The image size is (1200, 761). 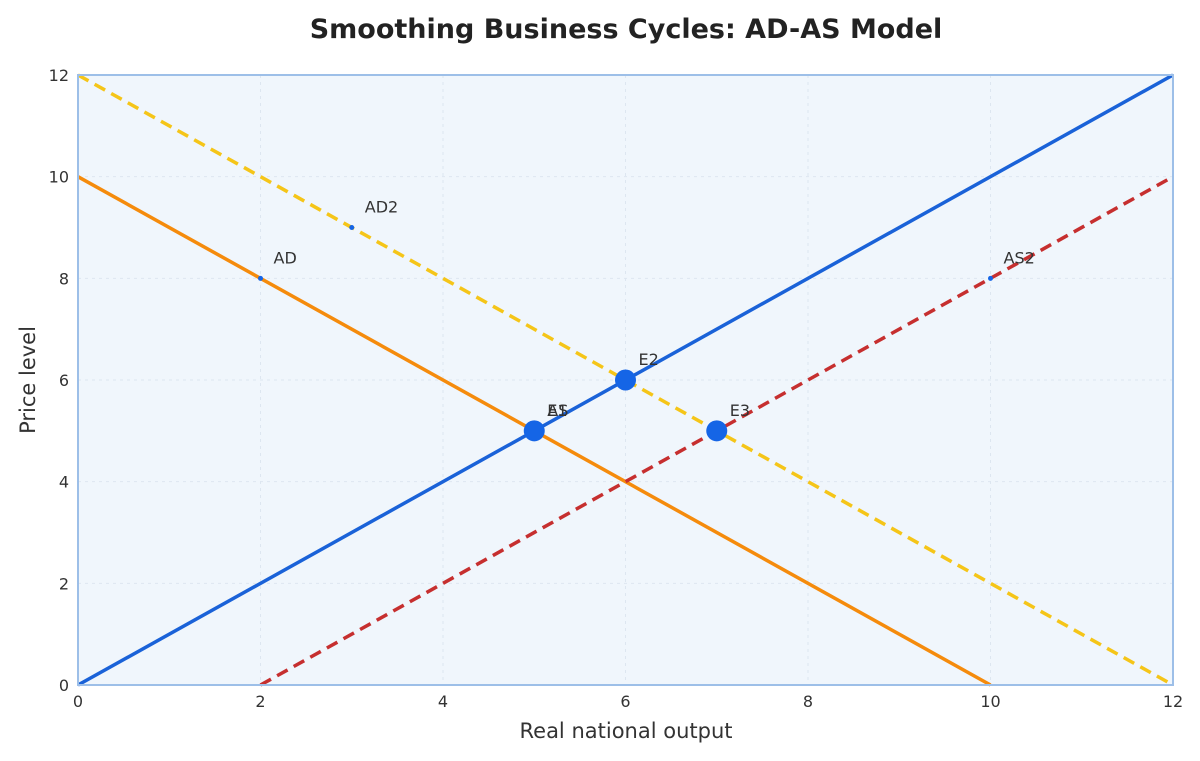 What do you see at coordinates (59, 177) in the screenshot?
I see `y-tick-label-10: 10` at bounding box center [59, 177].